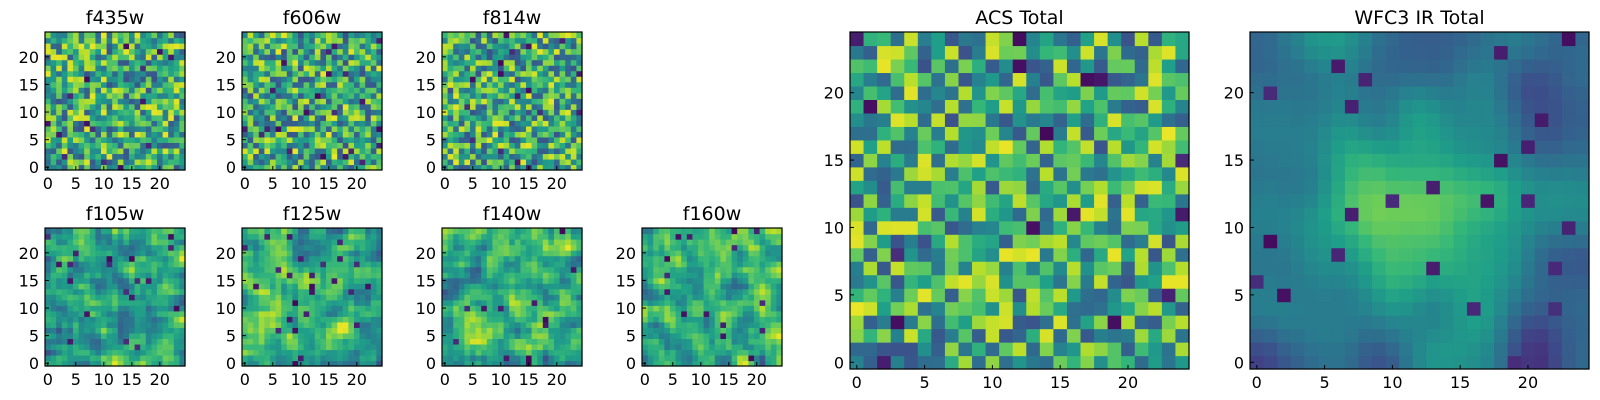 Image resolution: width=1600 pixels, height=400 pixels. I want to click on y-tick-label: 20, so click(29, 57).